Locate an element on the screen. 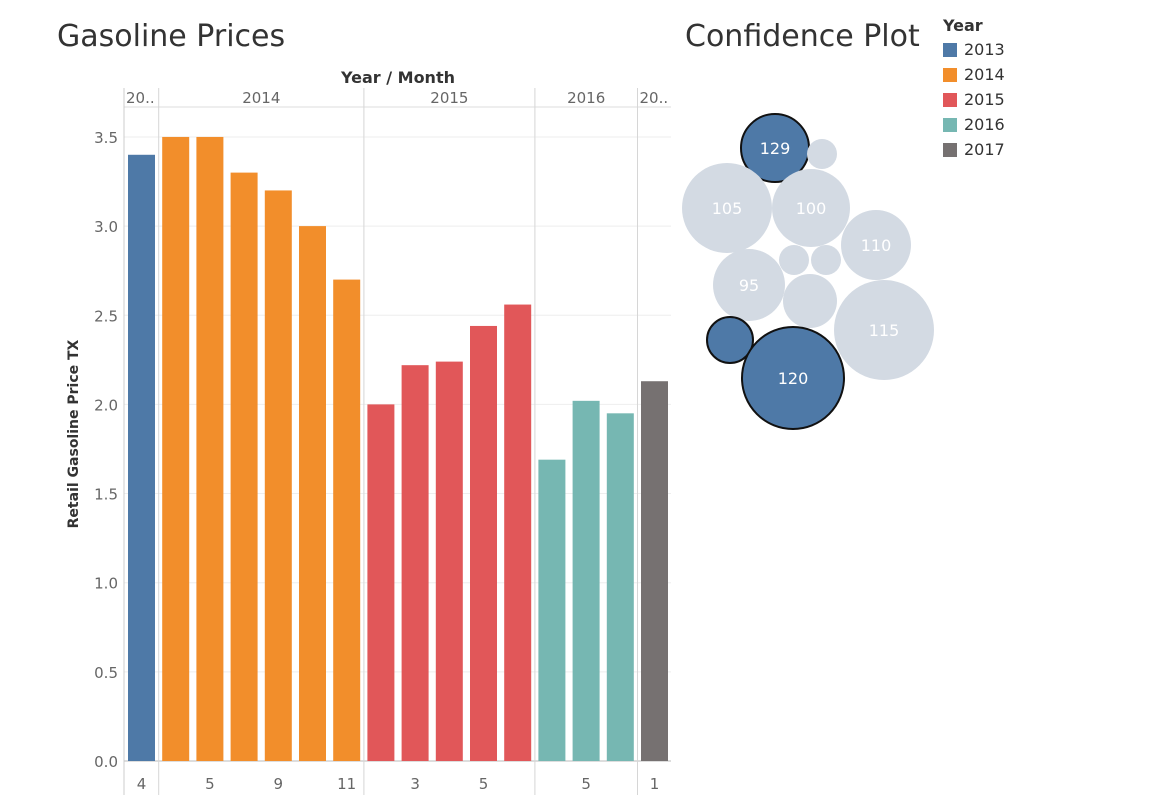 This screenshot has height=799, width=1167. bubble-label: 110 is located at coordinates (876, 245).